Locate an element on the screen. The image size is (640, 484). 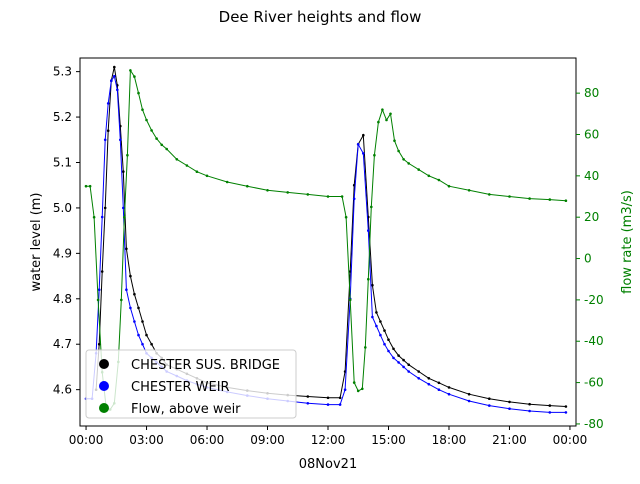
y-axis-left-label: water level (m) is located at coordinates (36, 241).